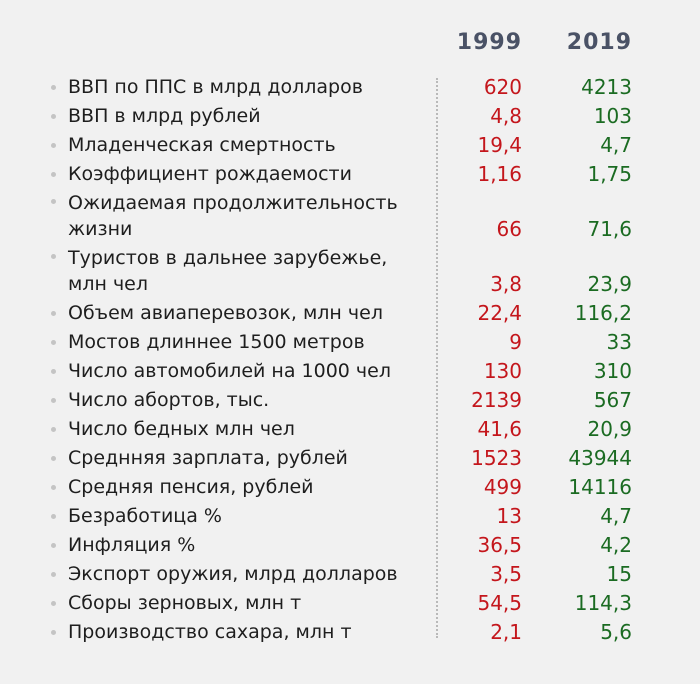  What do you see at coordinates (233, 574) in the screenshot?
I see `row-label: Экспорт оружия, млрд долларов` at bounding box center [233, 574].